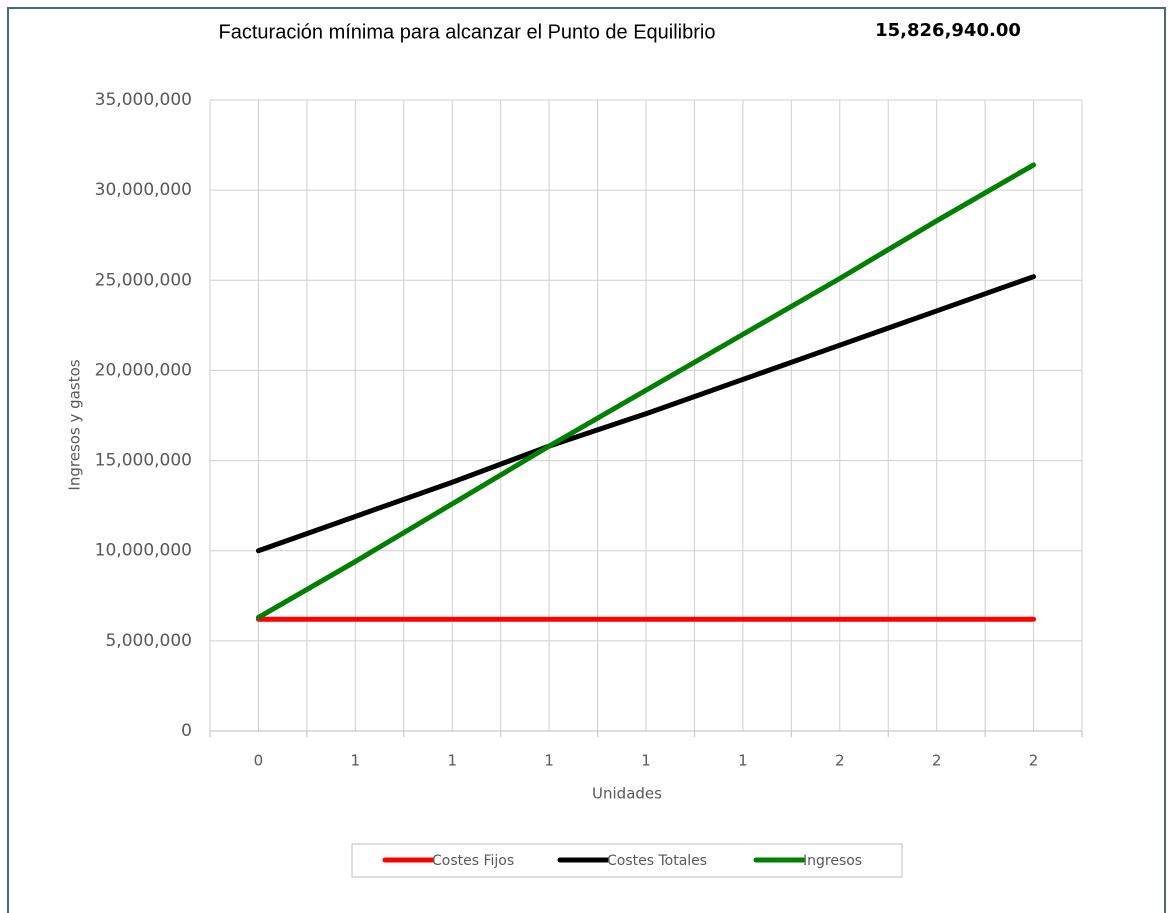 This screenshot has width=1174, height=913. What do you see at coordinates (143, 551) in the screenshot?
I see `y-tick-label: 10,000,000` at bounding box center [143, 551].